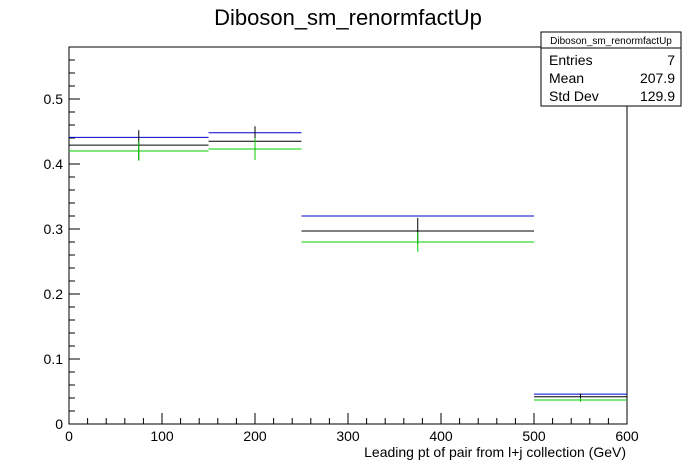 This screenshot has height=472, width=696. Describe the element at coordinates (611, 41) in the screenshot. I see `stats-box-title: Diboson_sm_renormfactUp` at that location.